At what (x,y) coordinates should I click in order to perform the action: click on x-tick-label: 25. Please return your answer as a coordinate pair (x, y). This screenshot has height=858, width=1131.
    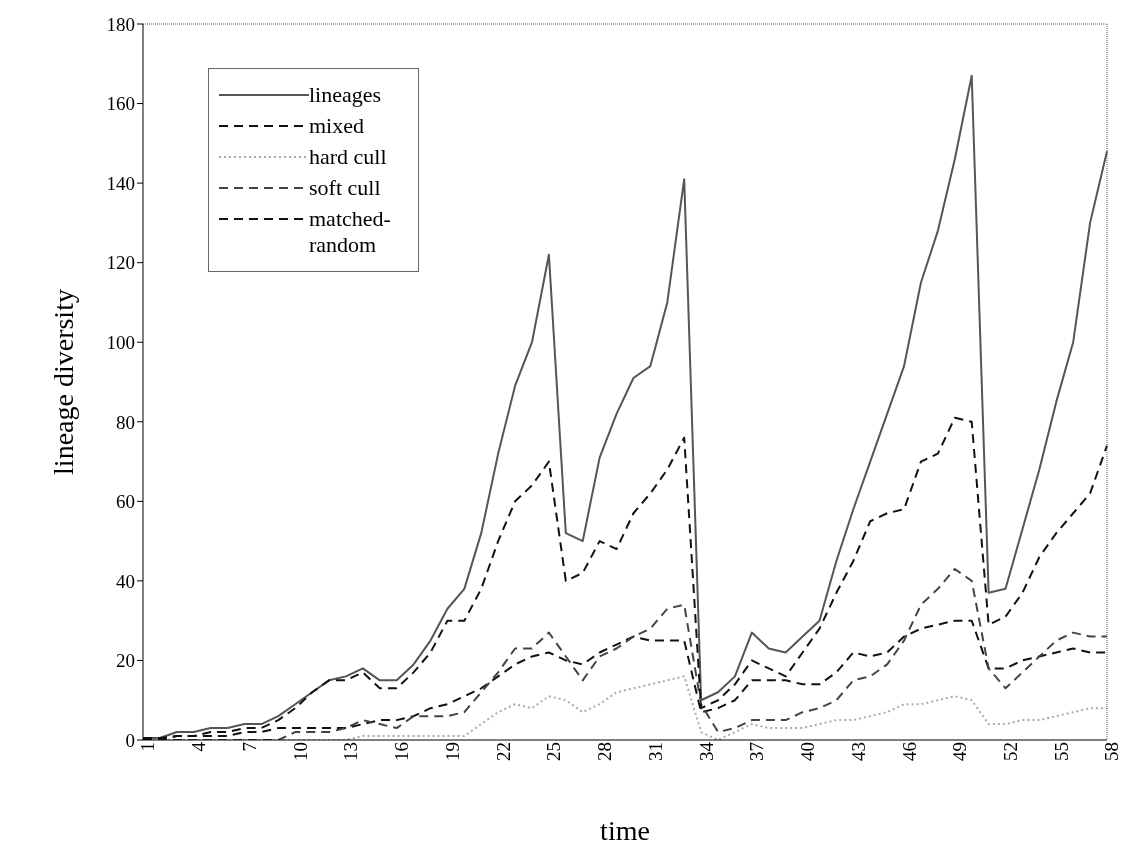
    Looking at the image, I should click on (554, 751).